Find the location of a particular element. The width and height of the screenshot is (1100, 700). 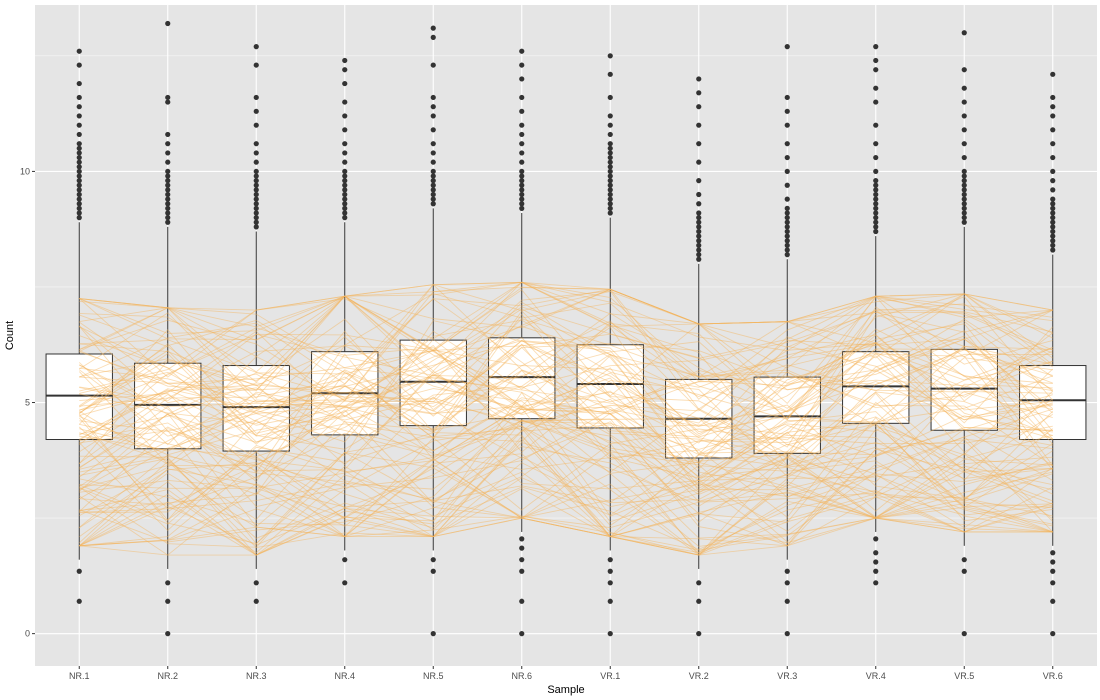

x-tick-label: VR.1 is located at coordinates (610, 676).